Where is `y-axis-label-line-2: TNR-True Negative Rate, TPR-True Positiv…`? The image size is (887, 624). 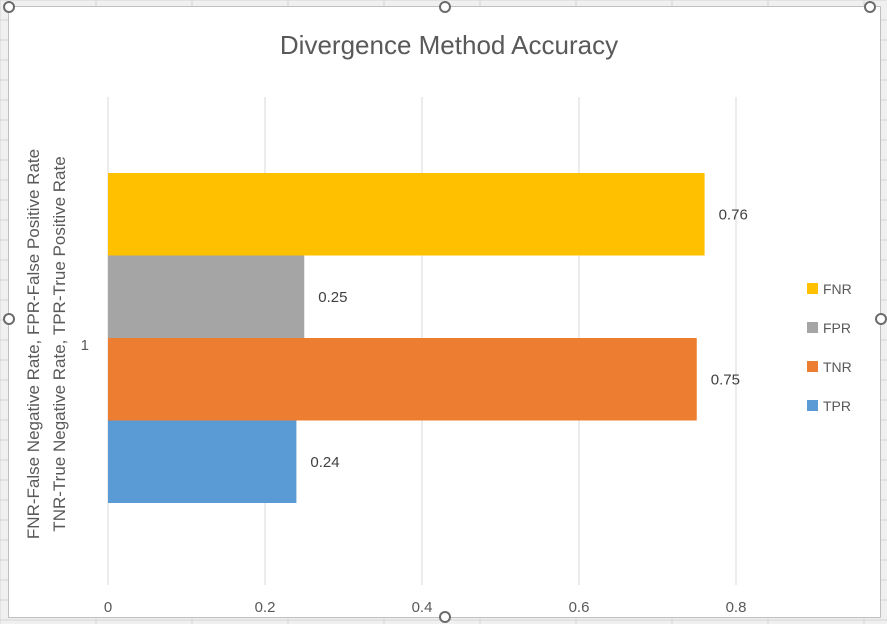
y-axis-label-line-2: TNR-True Negative Rate, TPR-True Positiv… is located at coordinates (59, 343).